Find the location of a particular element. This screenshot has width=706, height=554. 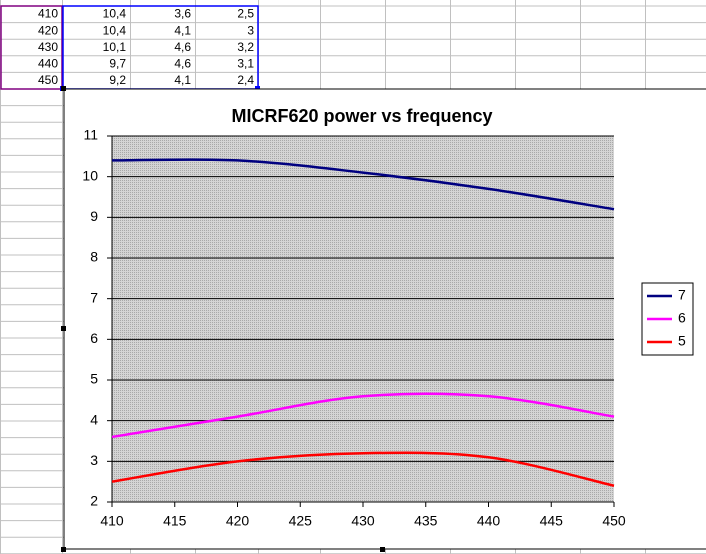

x-tick-label: 425 is located at coordinates (301, 521).